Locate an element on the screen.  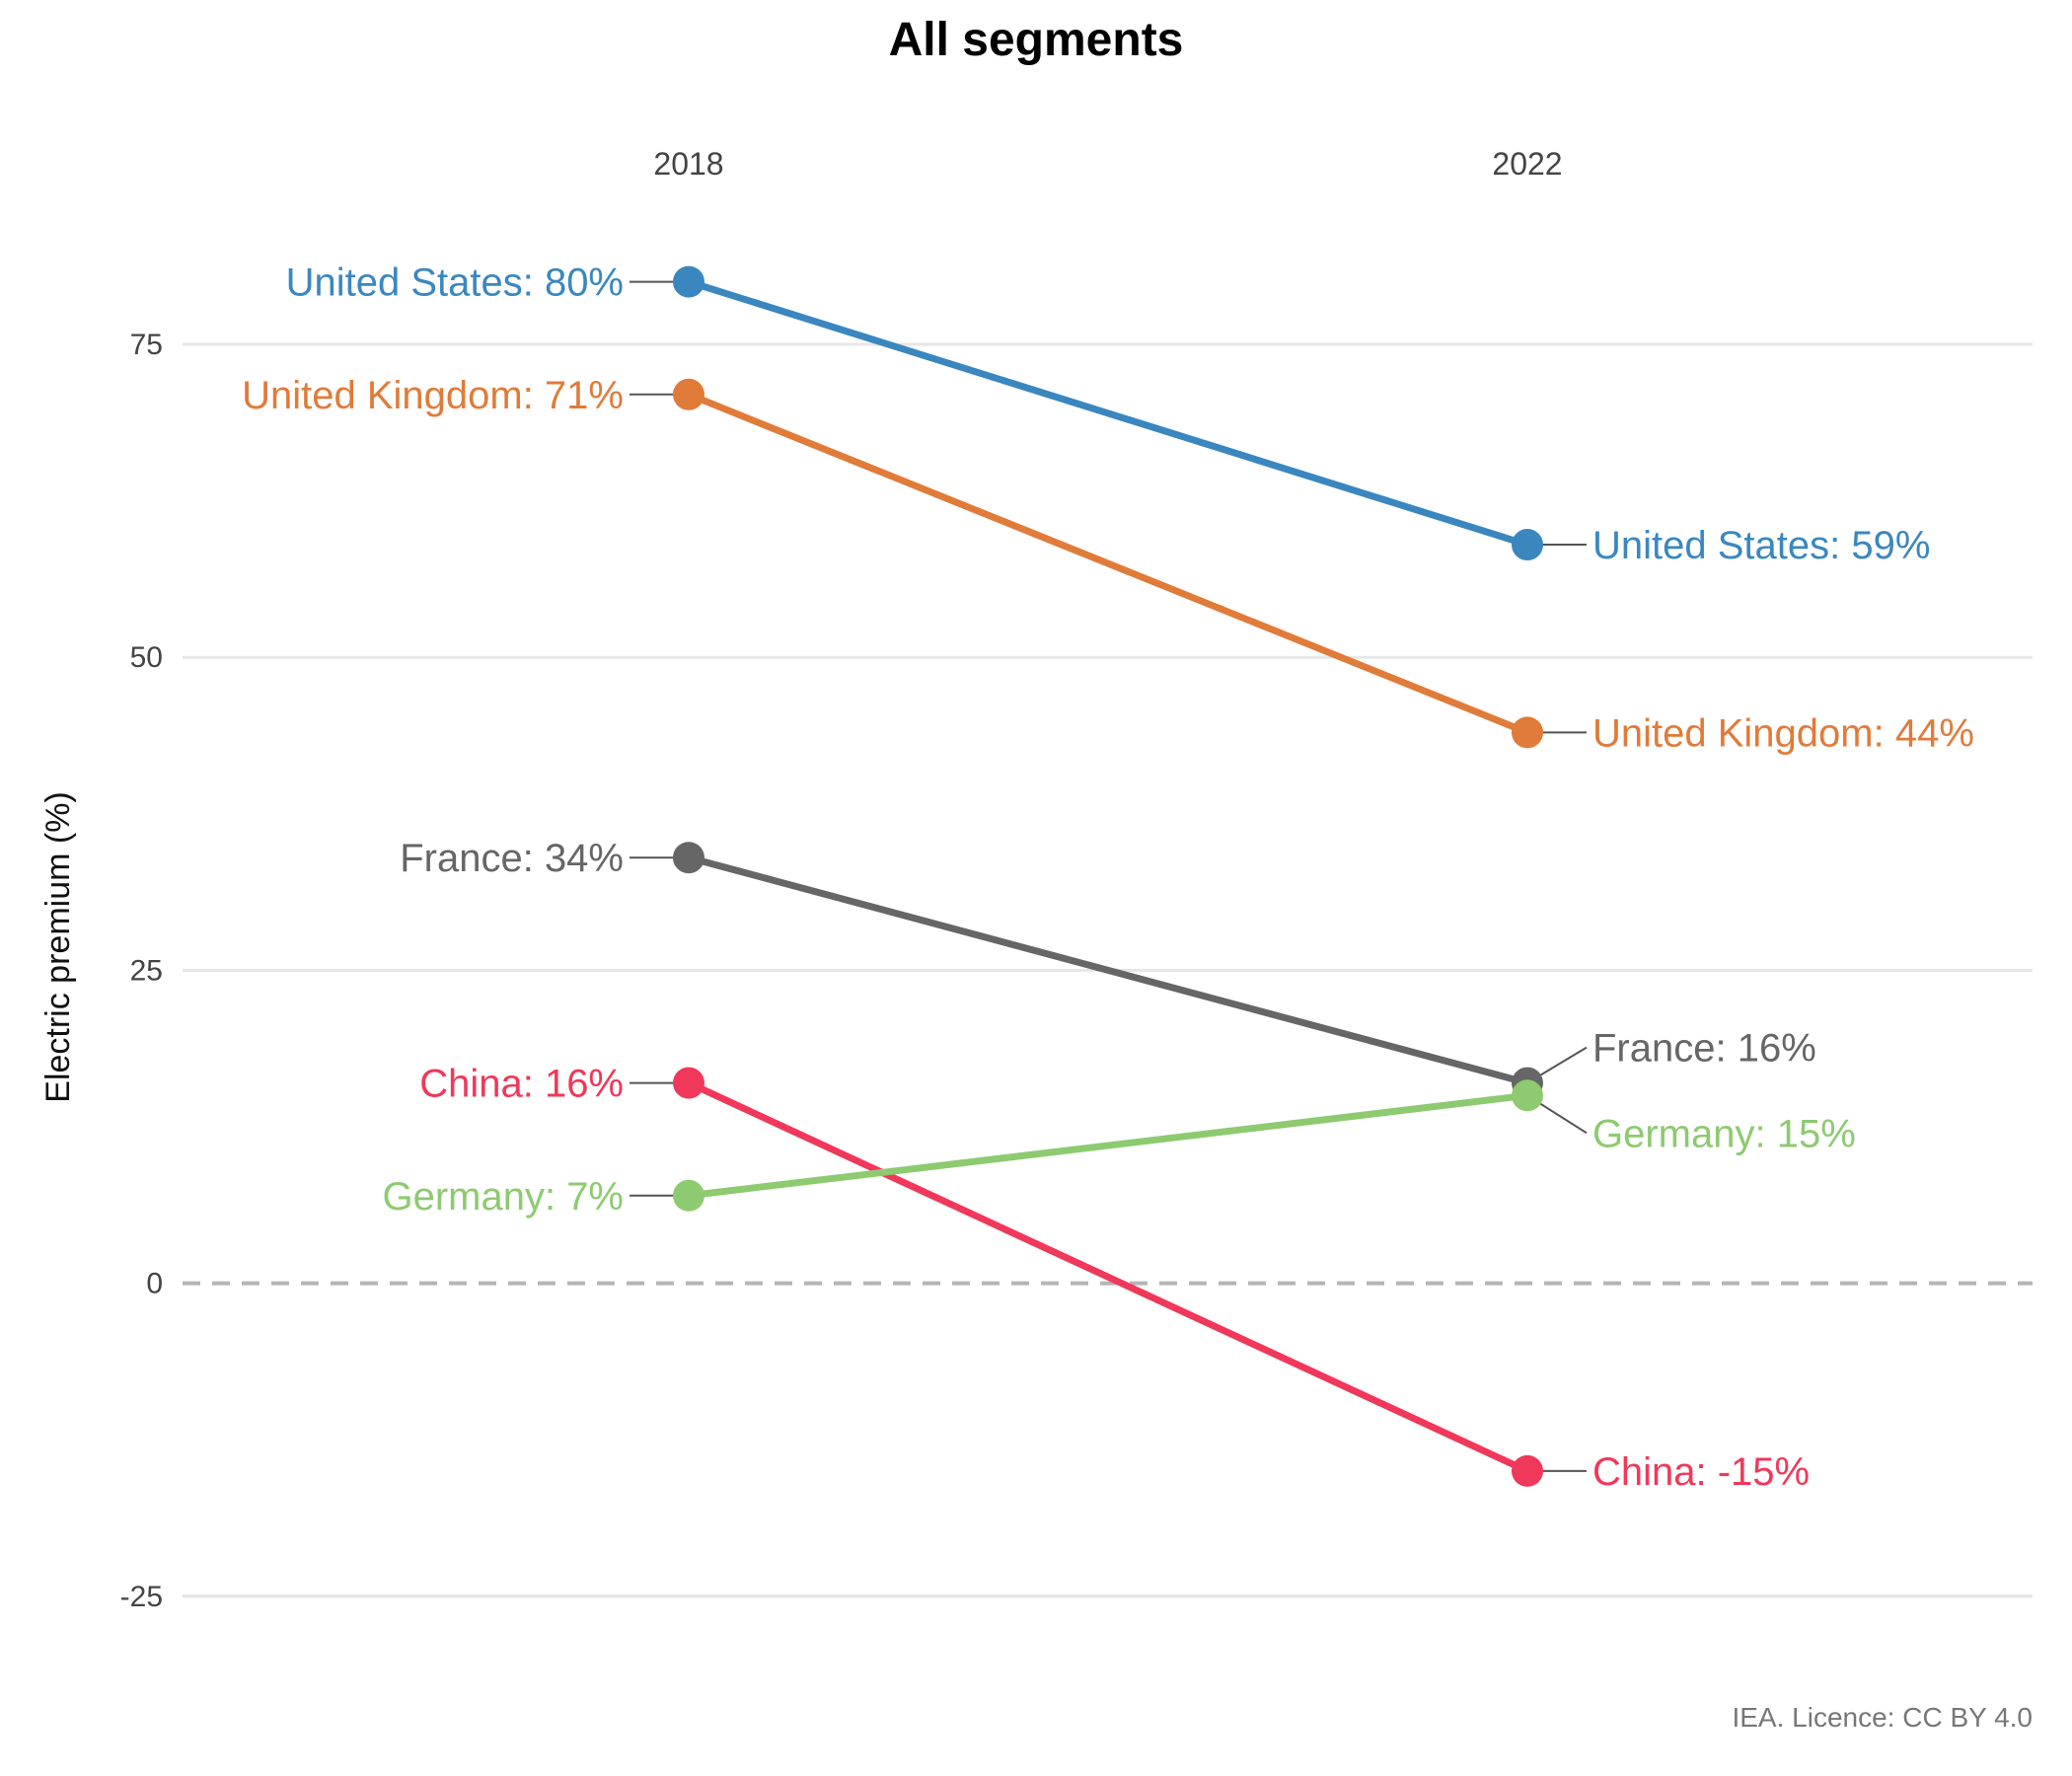
y-tick-label: -25 is located at coordinates (141, 1597).